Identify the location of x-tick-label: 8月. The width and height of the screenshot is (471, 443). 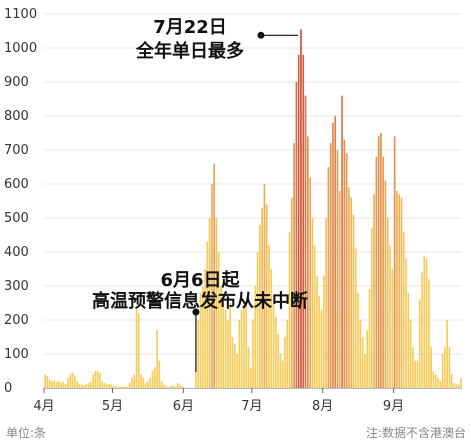
(322, 406).